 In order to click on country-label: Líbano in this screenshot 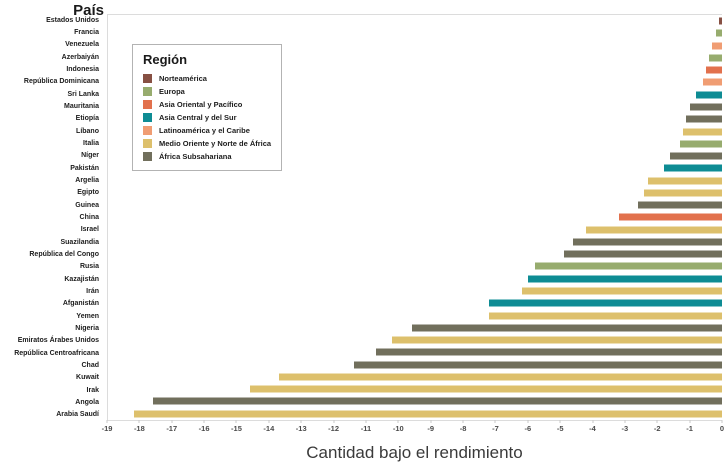, I will do `click(87, 131)`.